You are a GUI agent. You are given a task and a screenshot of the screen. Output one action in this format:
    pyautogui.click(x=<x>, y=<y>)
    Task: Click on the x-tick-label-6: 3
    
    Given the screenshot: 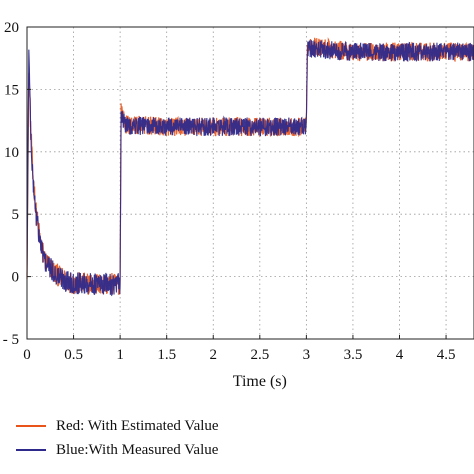 What is the action you would take?
    pyautogui.click(x=307, y=355)
    